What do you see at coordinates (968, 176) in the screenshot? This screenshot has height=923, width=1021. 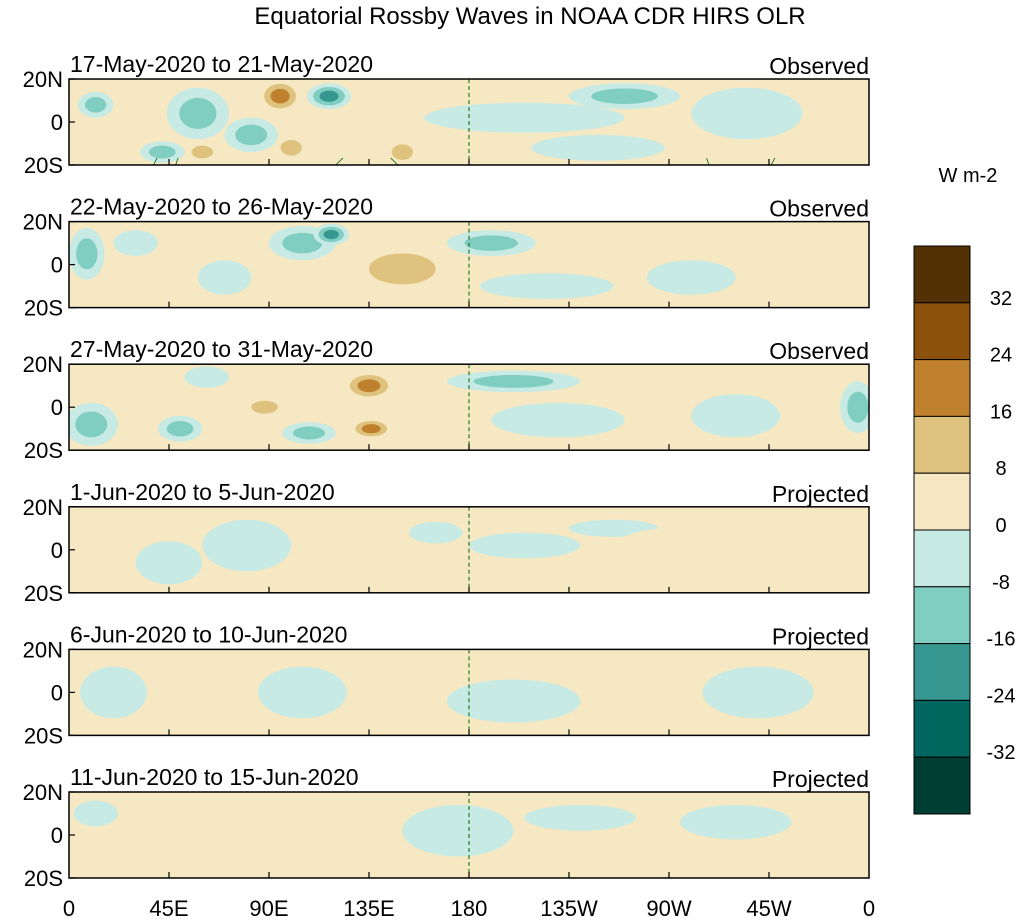 I see `units-label: W m-2` at bounding box center [968, 176].